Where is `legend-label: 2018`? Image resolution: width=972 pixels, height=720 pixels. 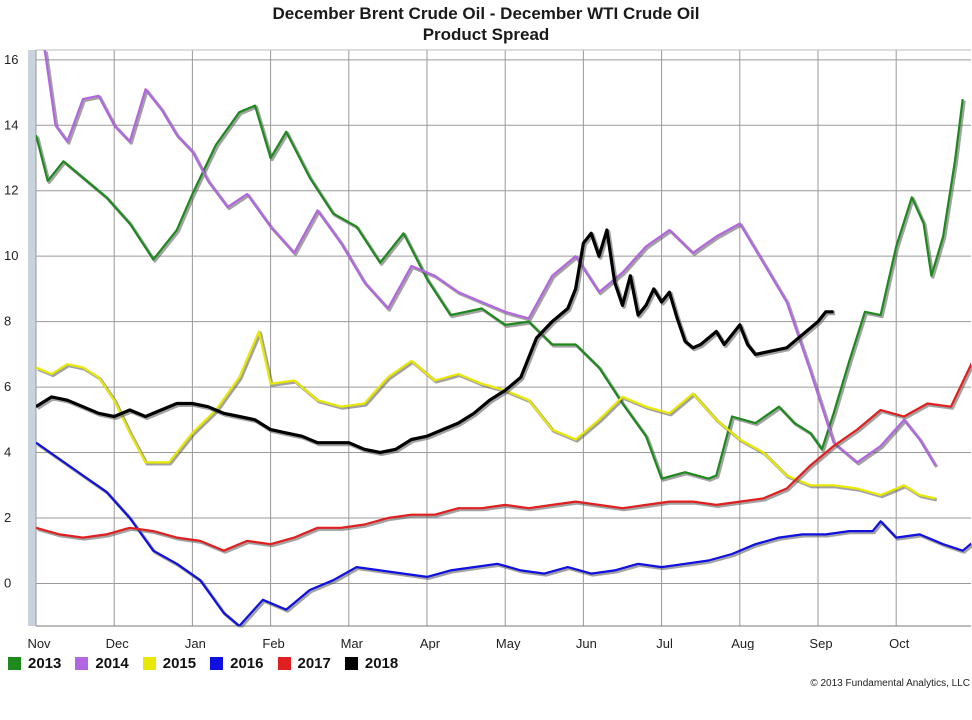
legend-label: 2018 is located at coordinates (381, 663).